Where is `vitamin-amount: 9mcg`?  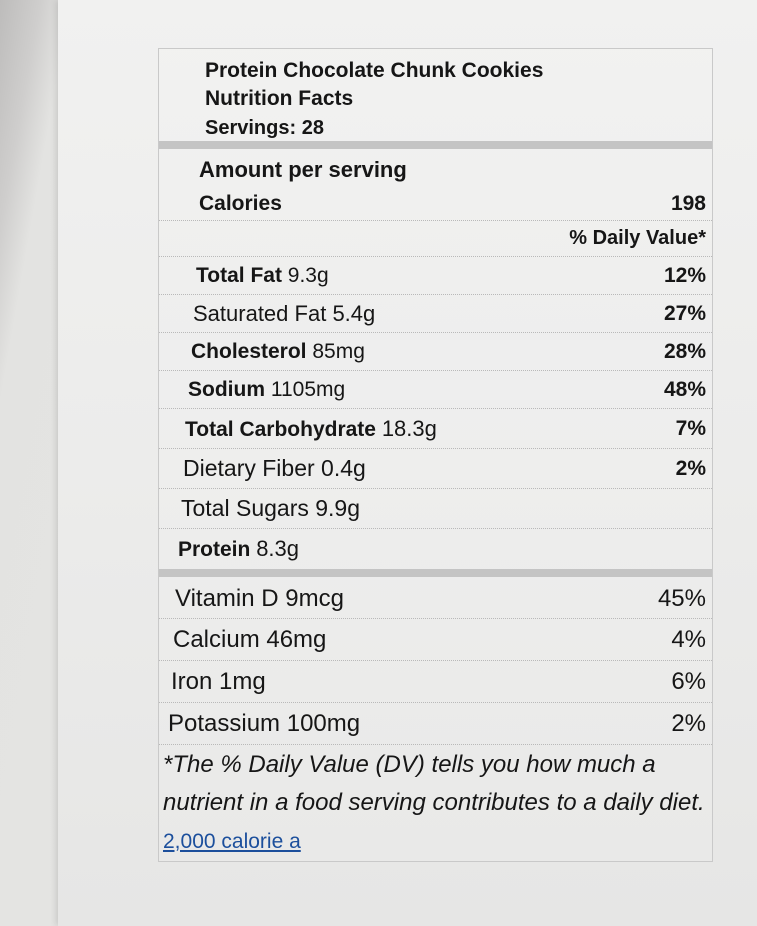 vitamin-amount: 9mcg is located at coordinates (314, 598).